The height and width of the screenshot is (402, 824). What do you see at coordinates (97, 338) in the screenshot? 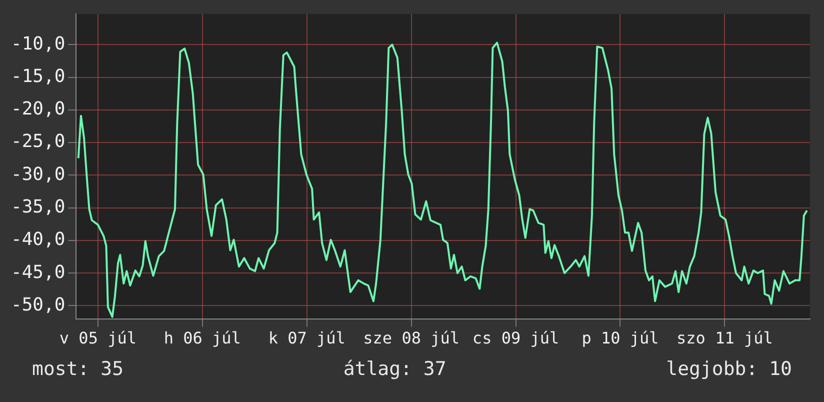
I see `x-tick-label: v 05 júl` at bounding box center [97, 338].